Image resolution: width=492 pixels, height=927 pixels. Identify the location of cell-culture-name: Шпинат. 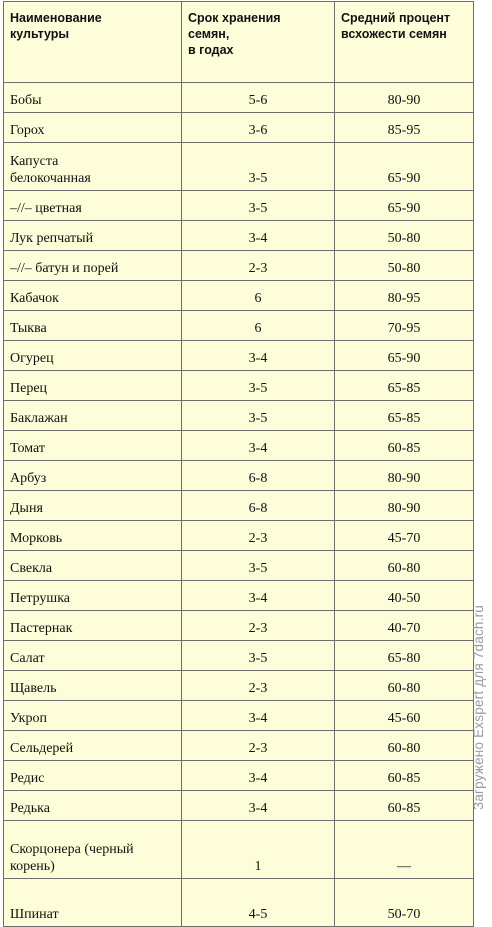
(92, 902).